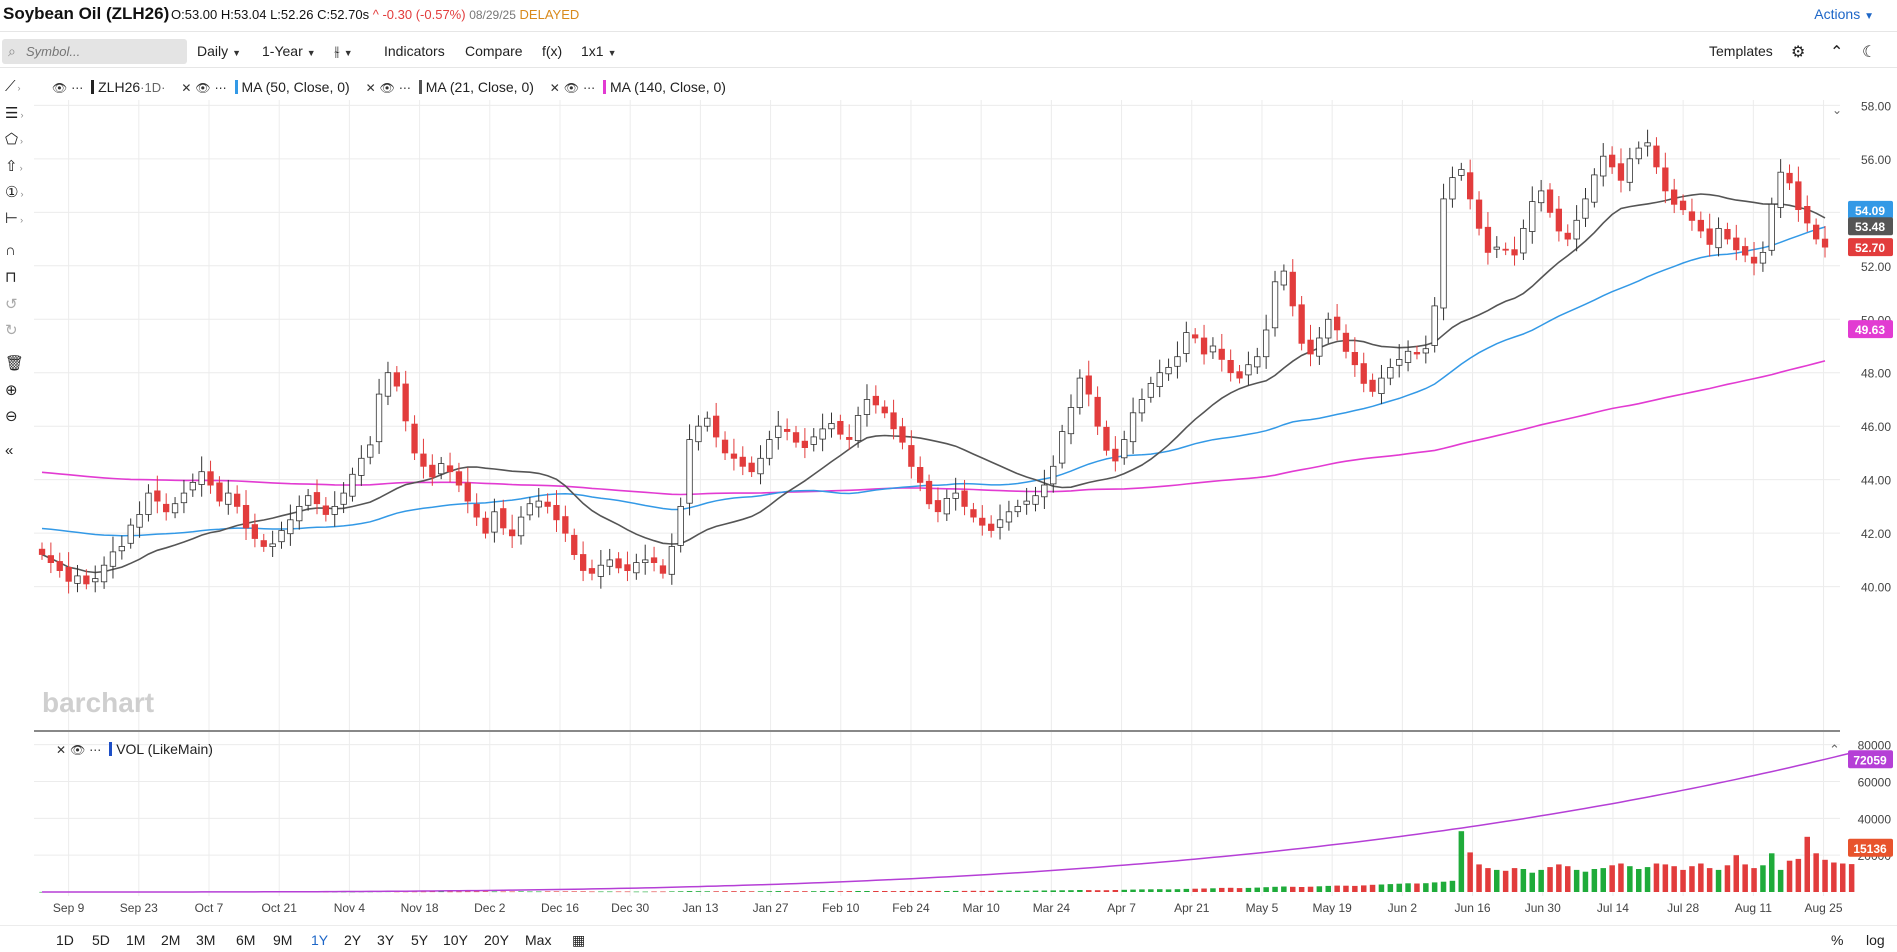  What do you see at coordinates (265, 87) in the screenshot?
I see `legend-ma50: ✕ 👁 ⋯ MA (50, Close, 0)` at bounding box center [265, 87].